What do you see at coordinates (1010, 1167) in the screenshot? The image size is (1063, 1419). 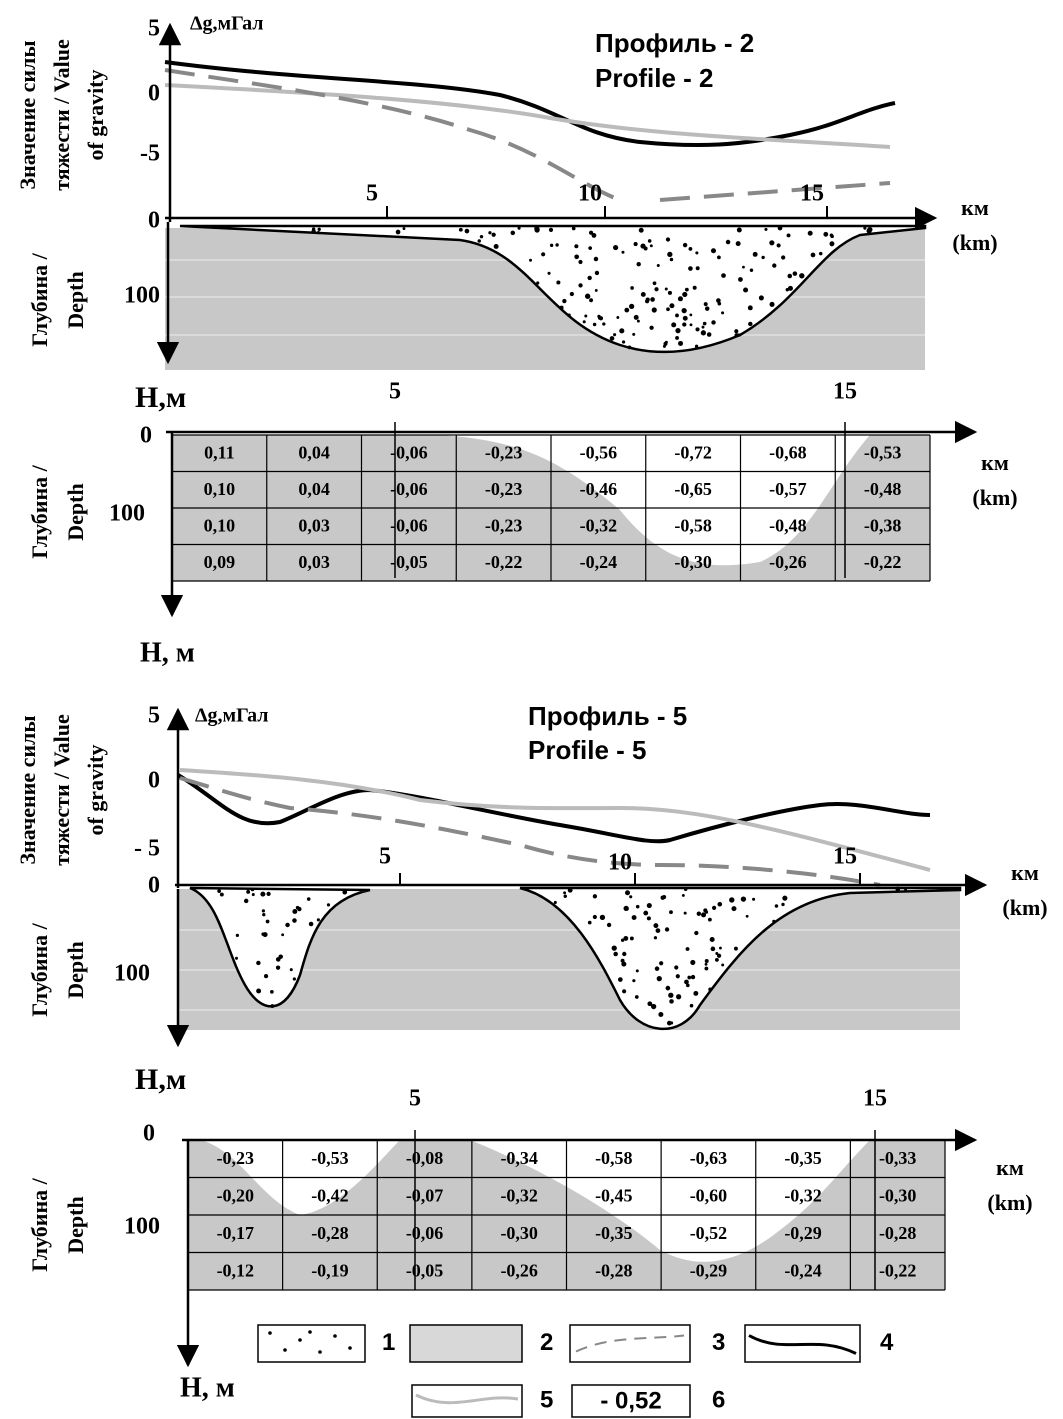 I see `table-distance-unit: км` at bounding box center [1010, 1167].